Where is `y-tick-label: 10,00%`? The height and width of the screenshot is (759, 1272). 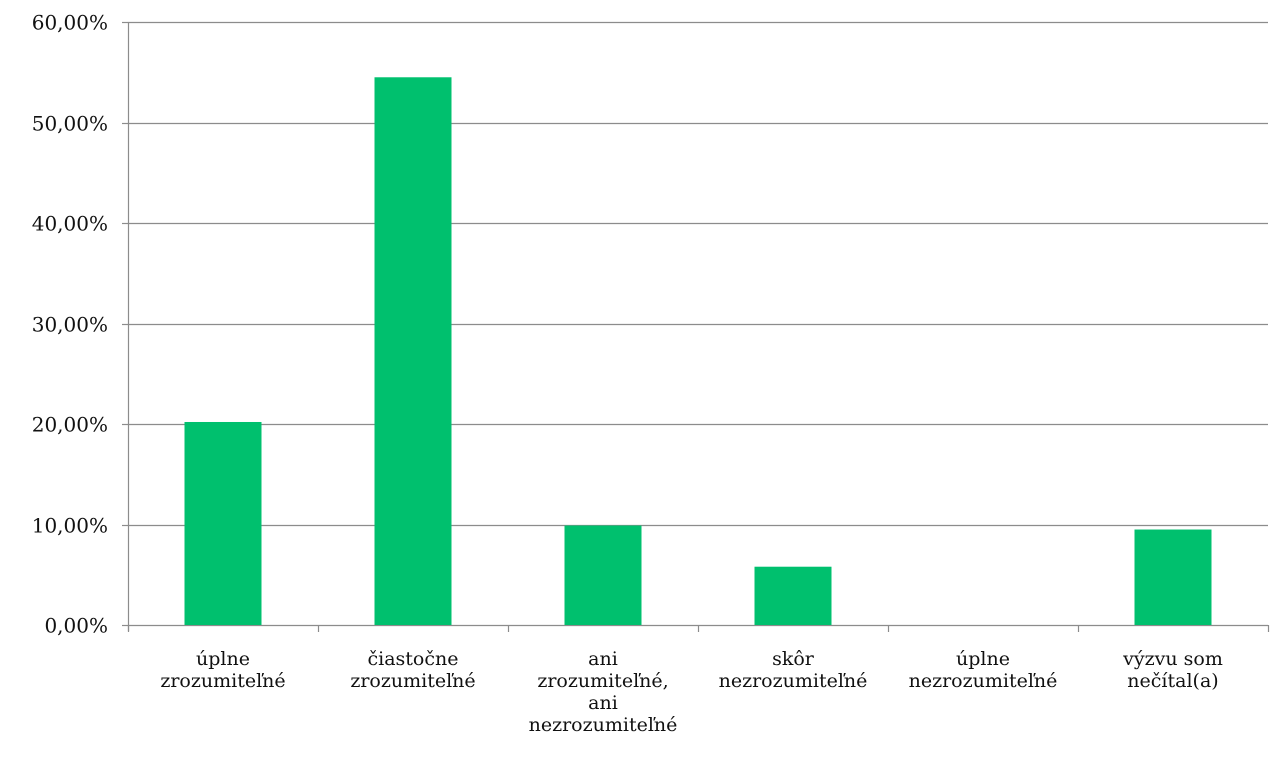
y-tick-label: 10,00% is located at coordinates (70, 526).